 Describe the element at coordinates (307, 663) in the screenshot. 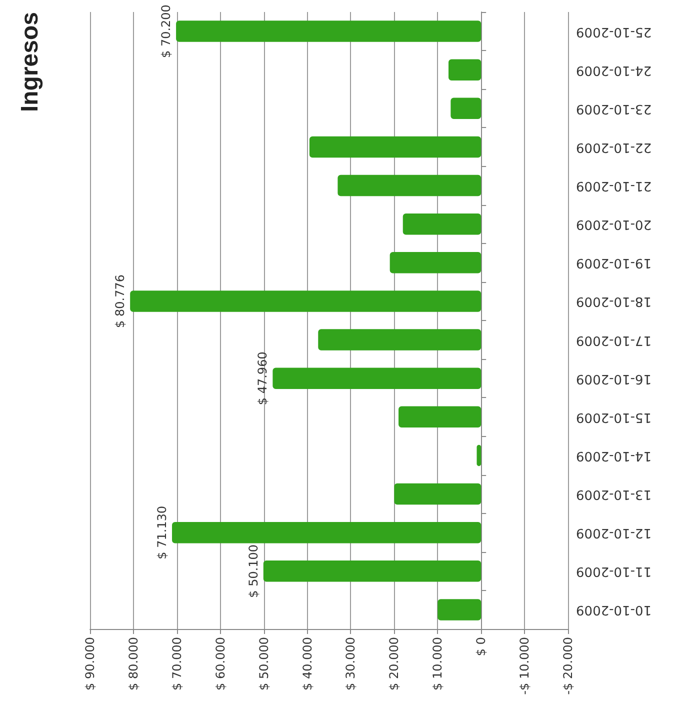

I see `x-tick-label: $ 40.000` at that location.